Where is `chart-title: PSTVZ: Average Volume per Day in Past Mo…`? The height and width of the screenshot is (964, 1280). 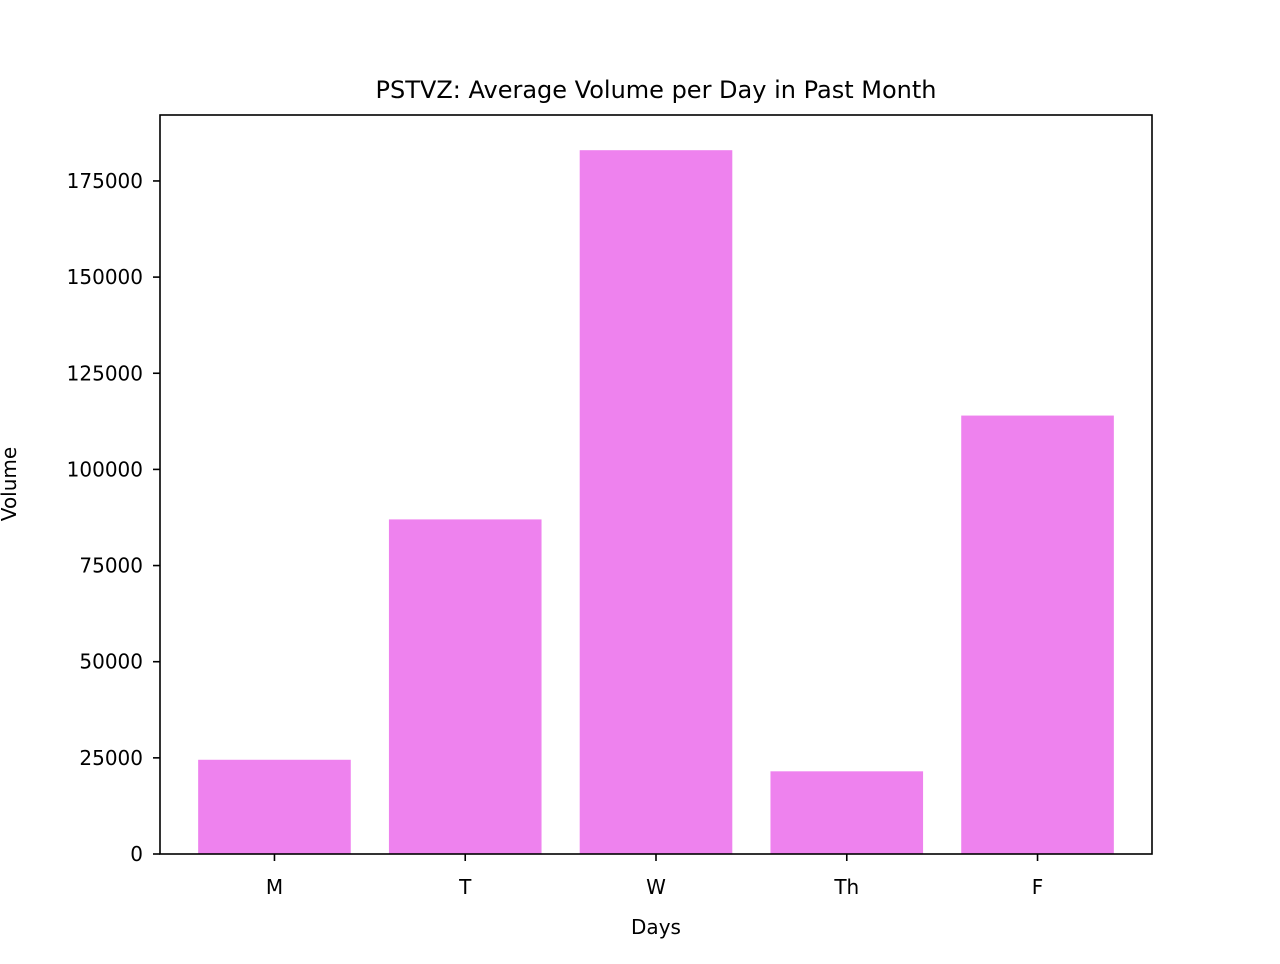
chart-title: PSTVZ: Average Volume per Day in Past Mo… is located at coordinates (656, 90).